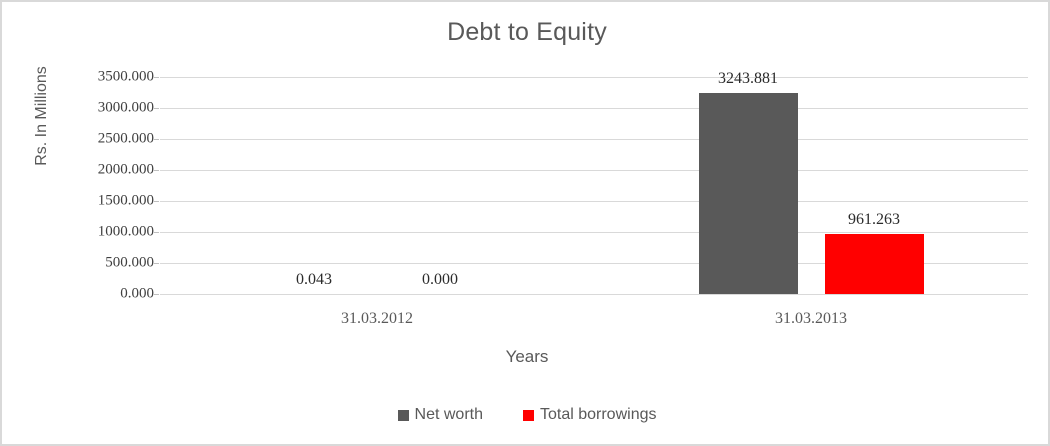  What do you see at coordinates (448, 414) in the screenshot?
I see `legend-label: Net worth` at bounding box center [448, 414].